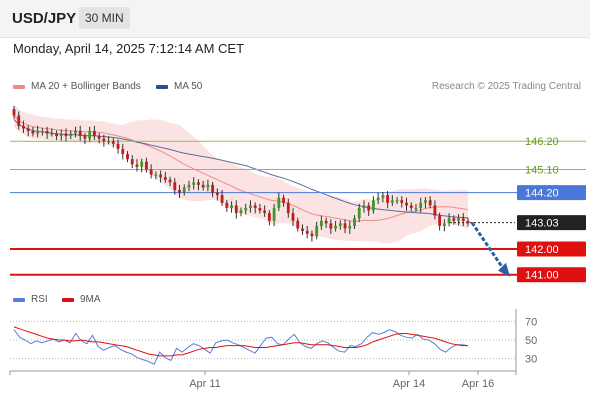 The height and width of the screenshot is (400, 590). What do you see at coordinates (68, 299) in the screenshot?
I see `rsi-ma-swatch` at bounding box center [68, 299].